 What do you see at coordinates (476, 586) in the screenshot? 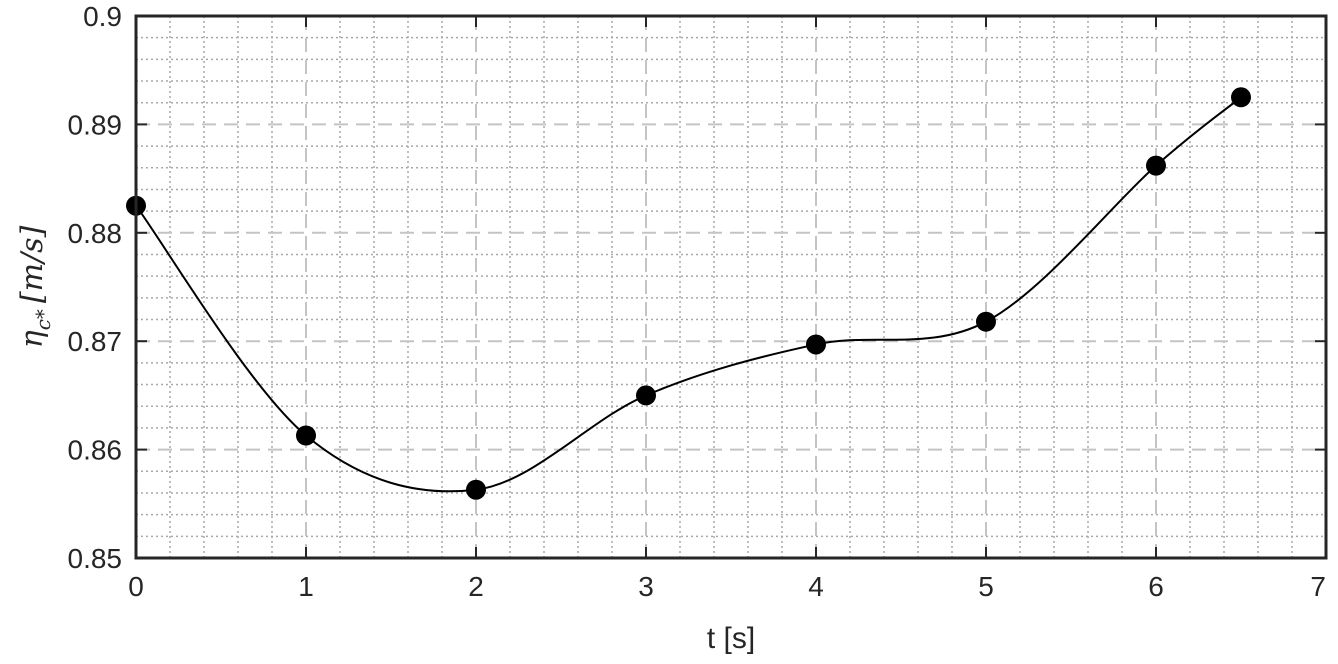
I see `x-tick-label: 2` at bounding box center [476, 586].